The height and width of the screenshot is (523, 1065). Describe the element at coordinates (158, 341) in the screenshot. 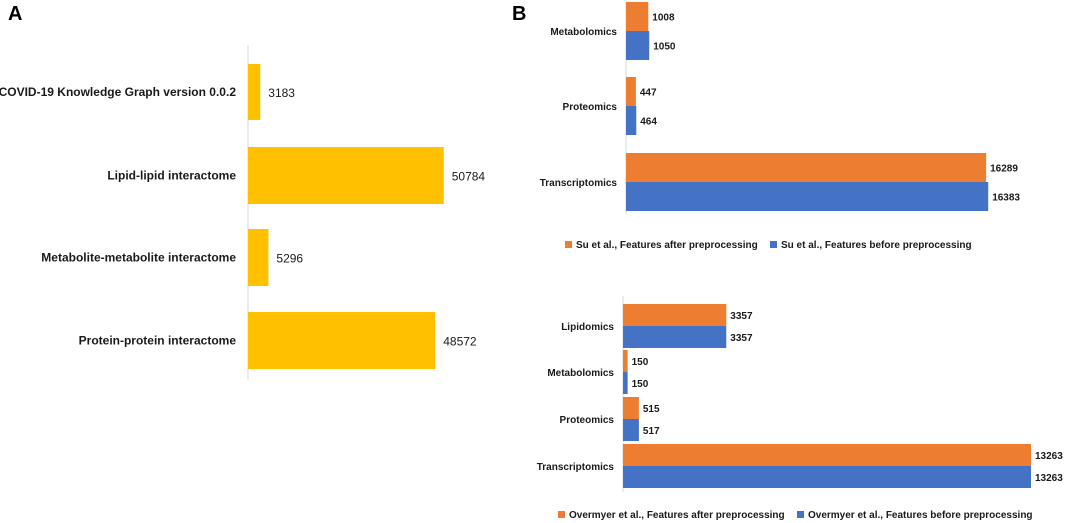

I see `chart-a-category-label: Protein-protein interactome` at that location.